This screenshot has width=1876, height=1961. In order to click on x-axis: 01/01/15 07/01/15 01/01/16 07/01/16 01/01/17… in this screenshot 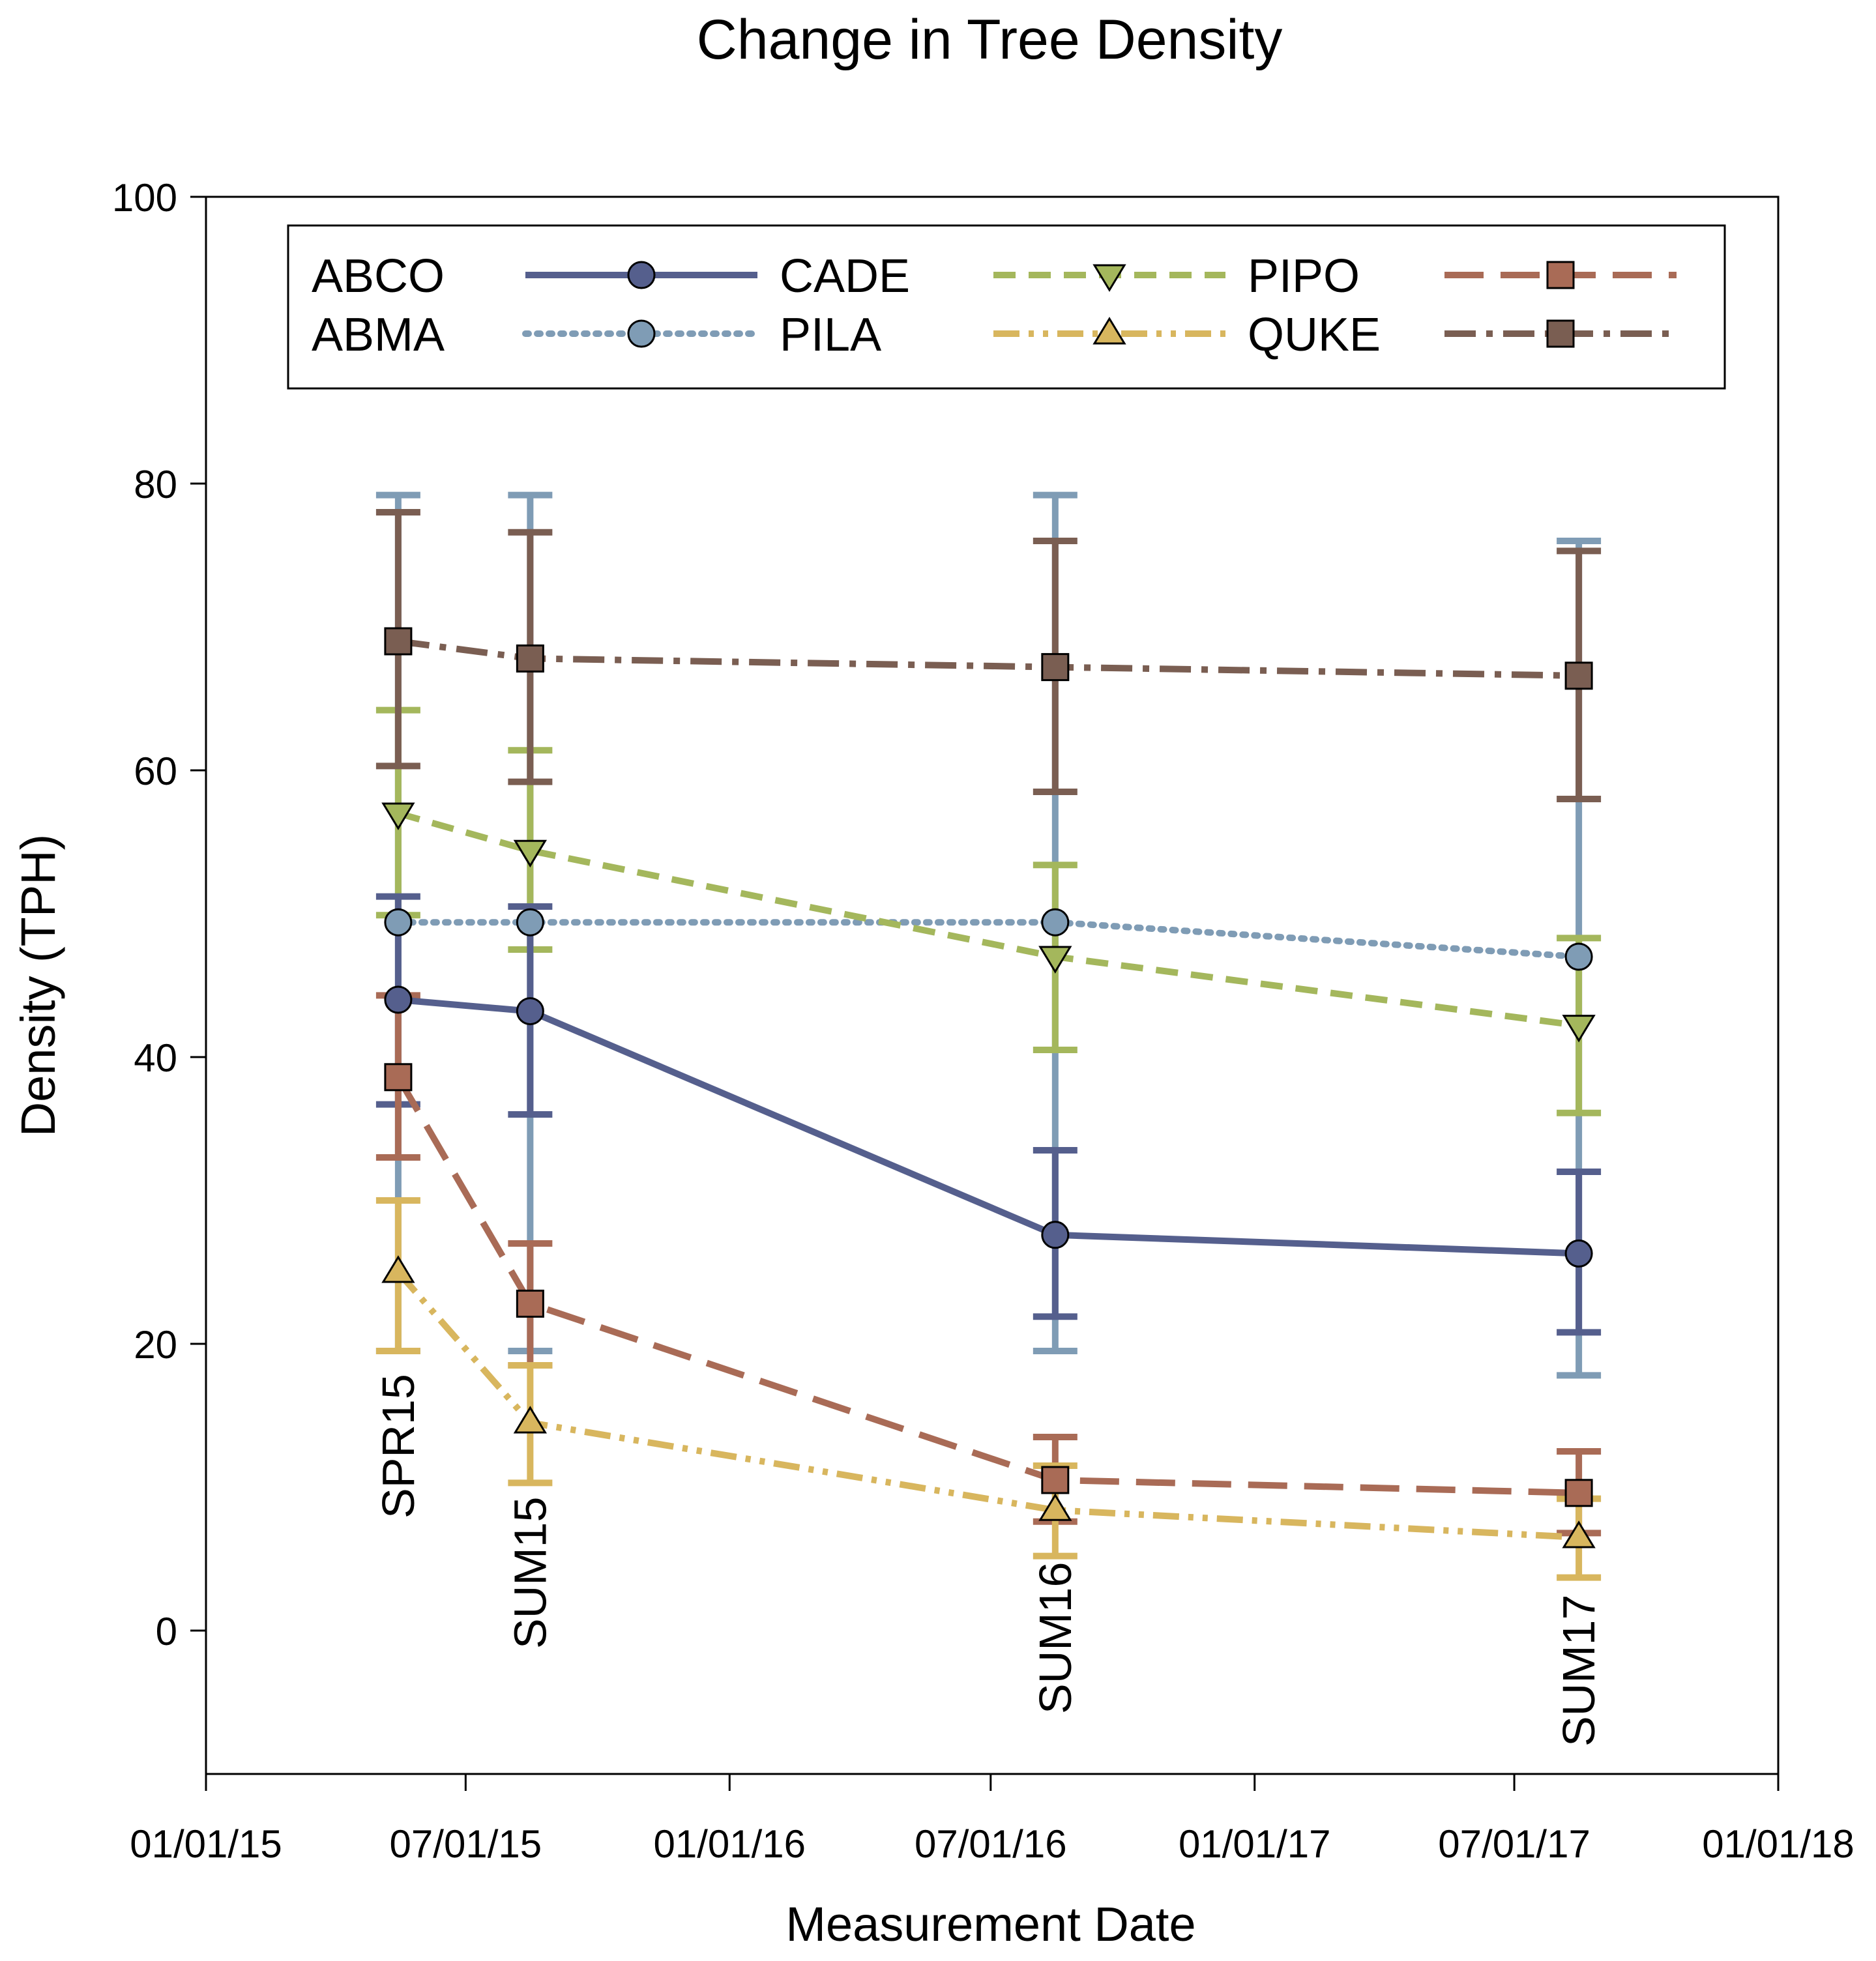, I will do `click(992, 1820)`.